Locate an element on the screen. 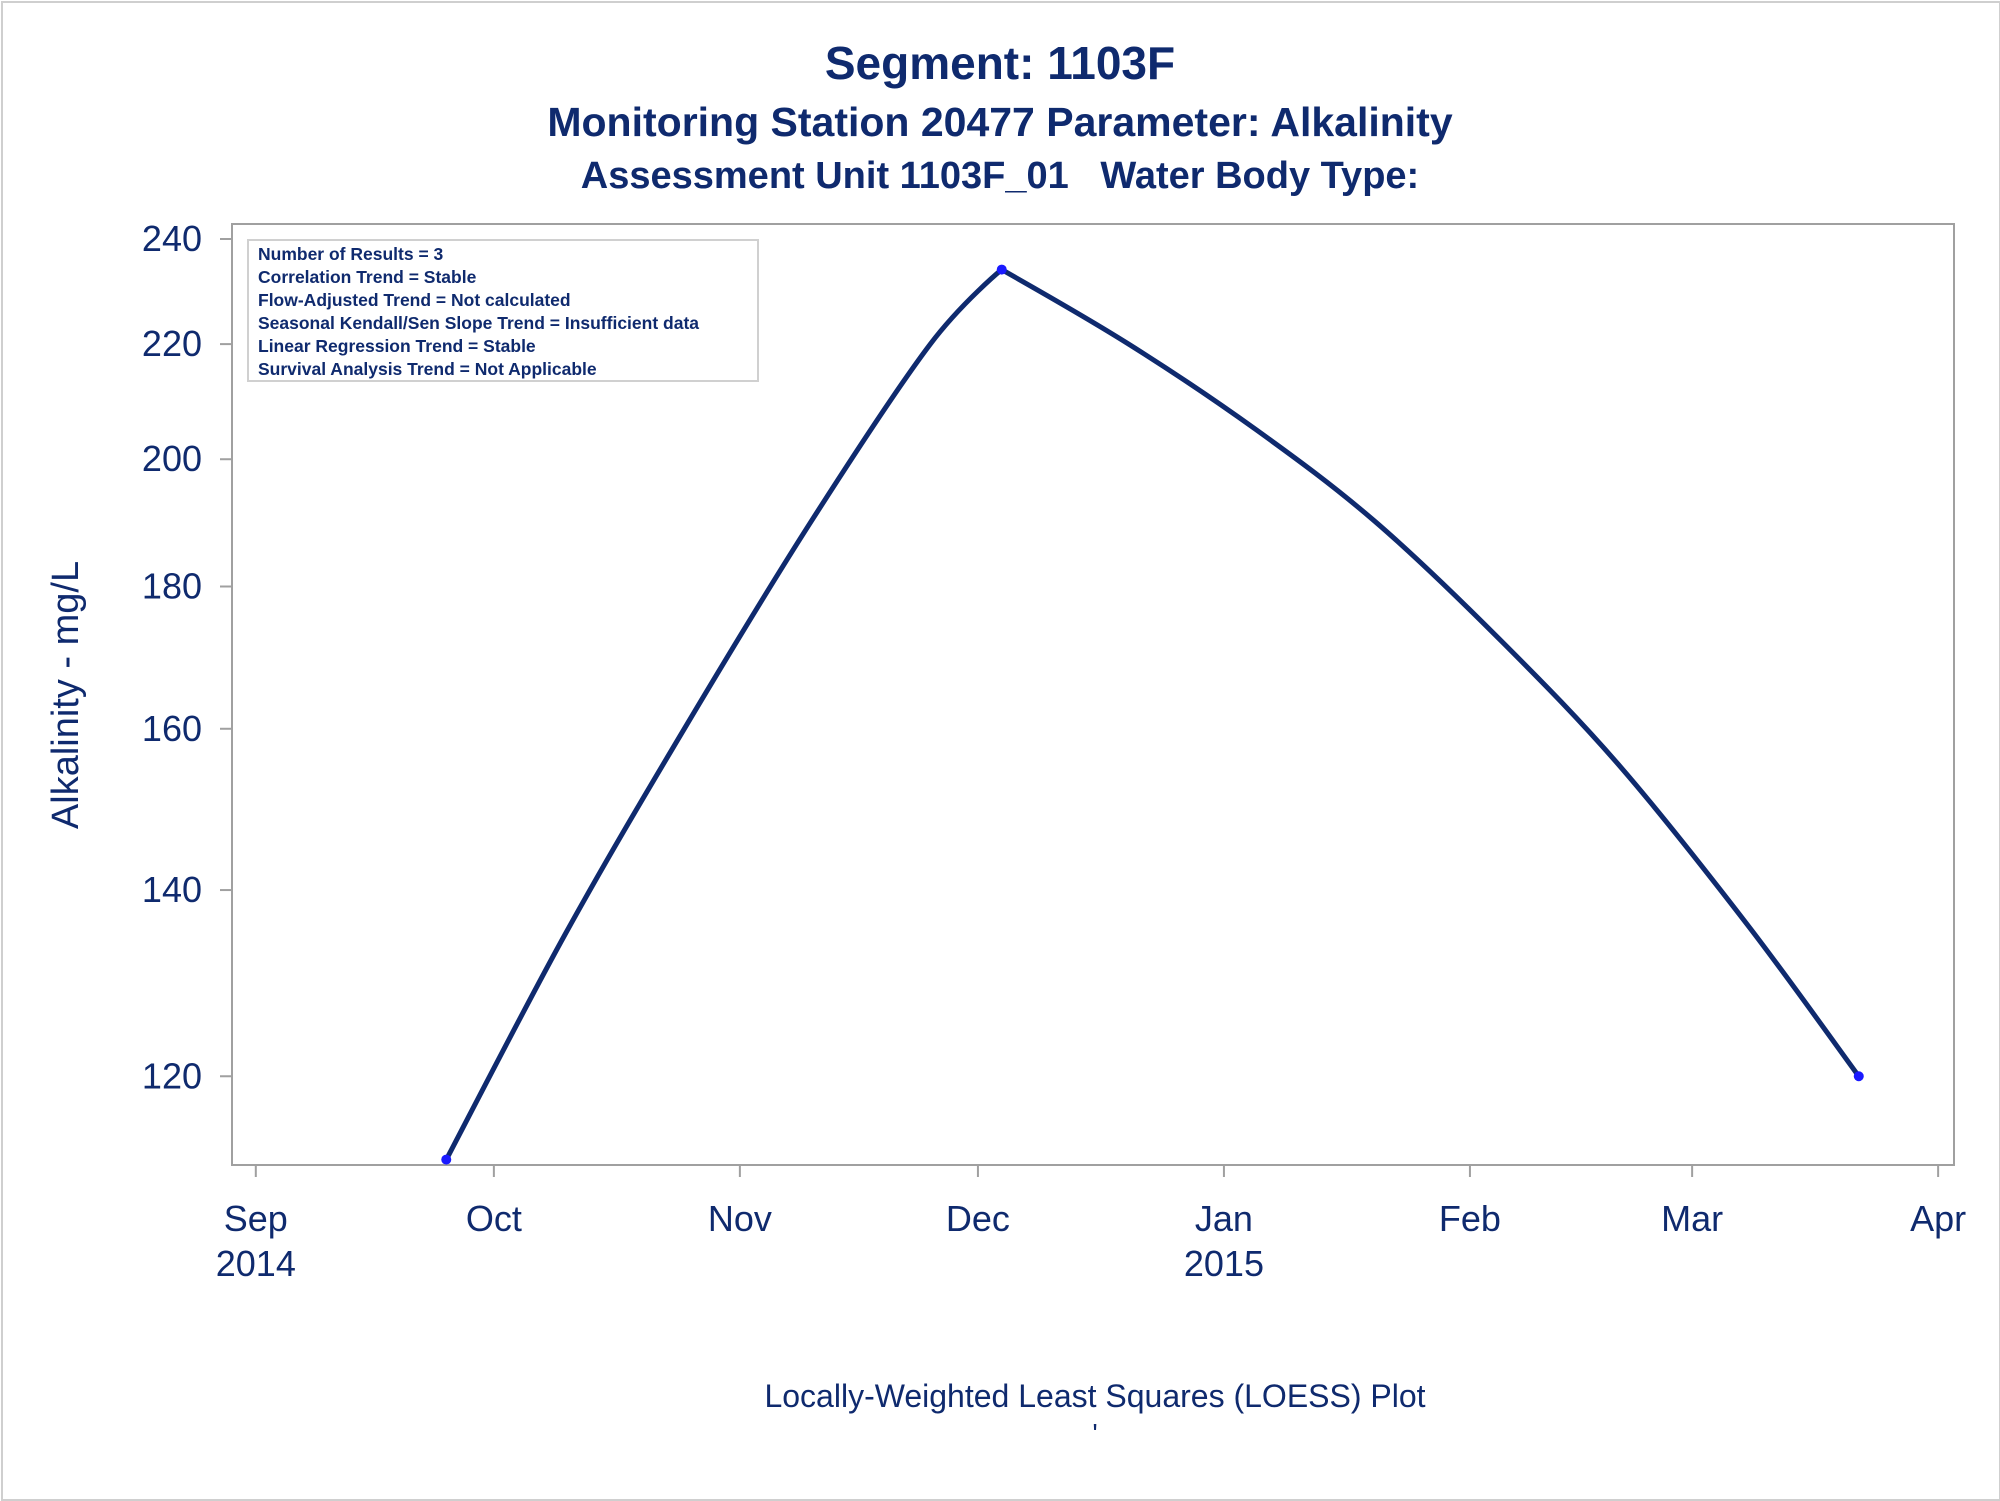  y-axis-ticks: 120 140 160 180 200 220 240 is located at coordinates (187, 657).